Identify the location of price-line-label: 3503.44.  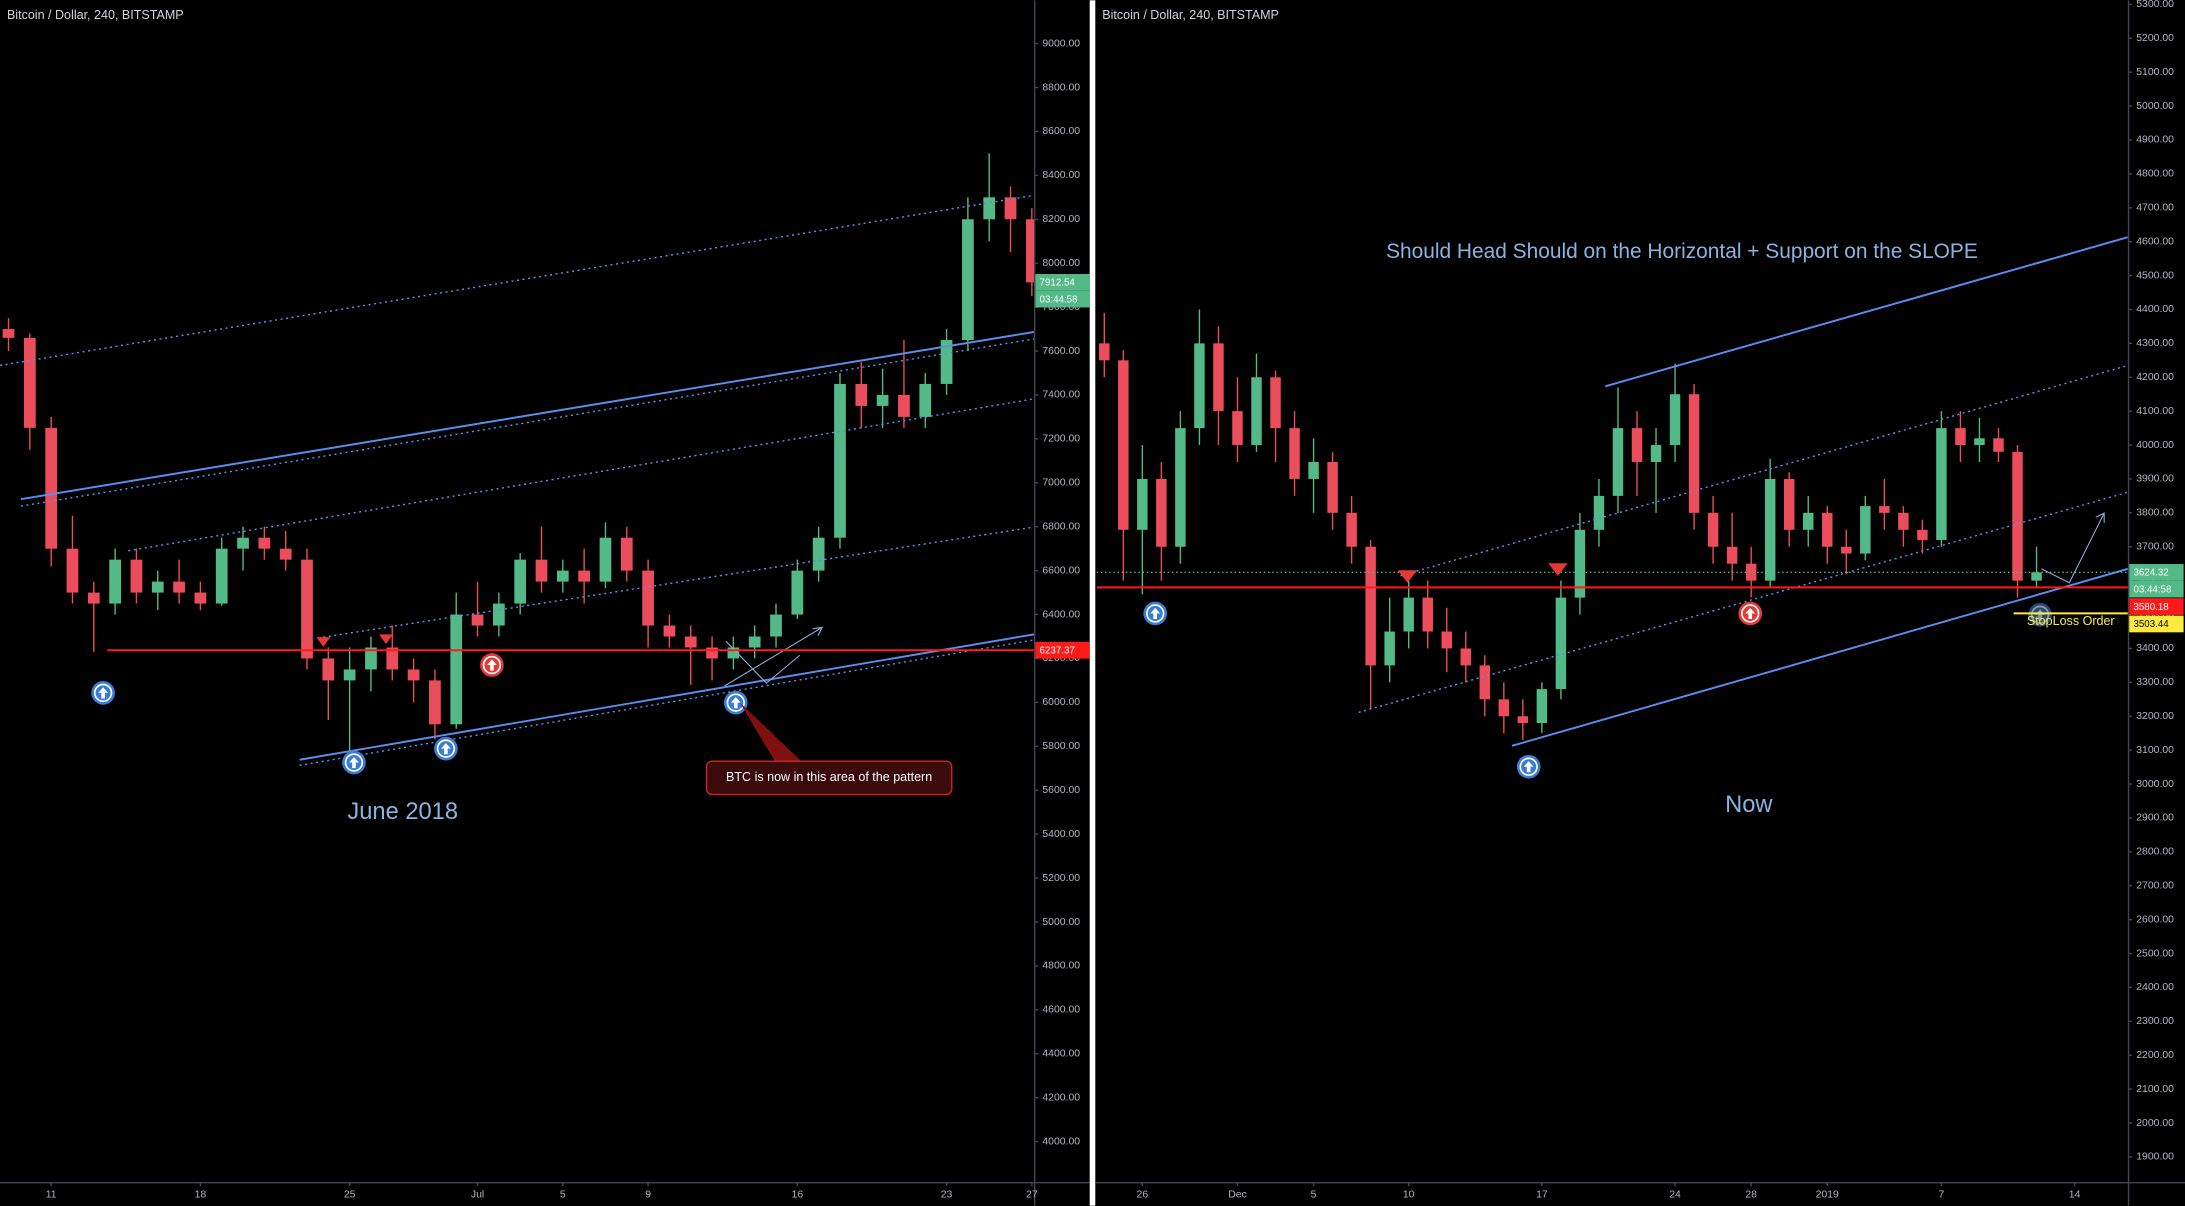
(2151, 624).